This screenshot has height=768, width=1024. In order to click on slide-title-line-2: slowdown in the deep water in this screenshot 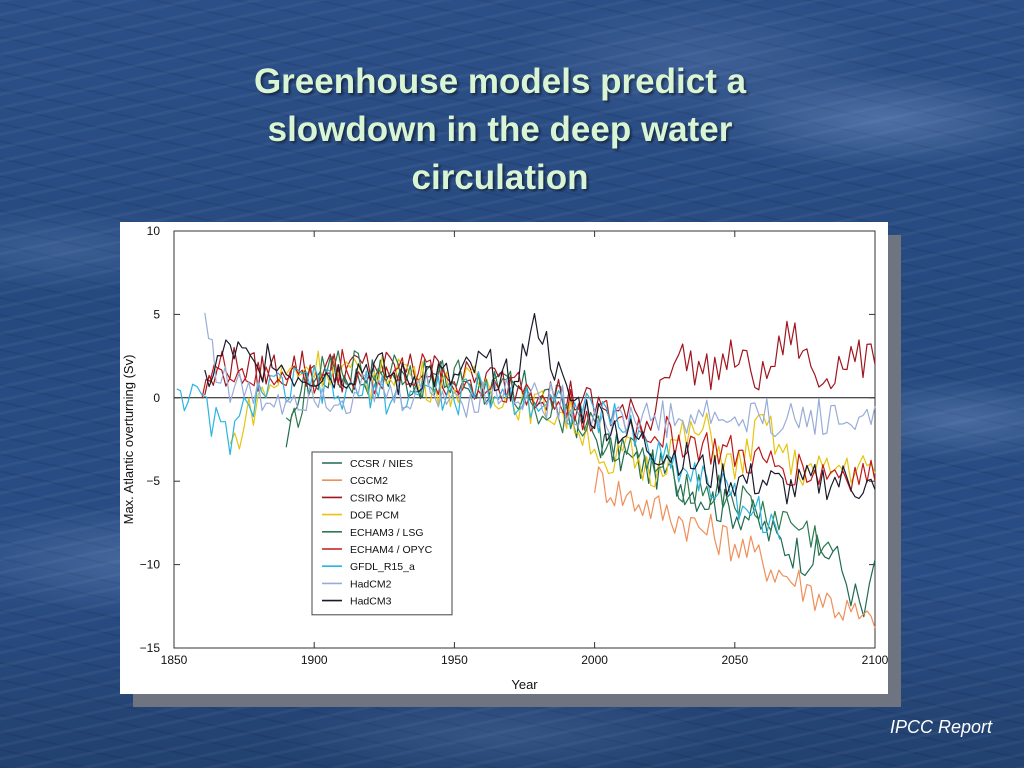, I will do `click(500, 129)`.